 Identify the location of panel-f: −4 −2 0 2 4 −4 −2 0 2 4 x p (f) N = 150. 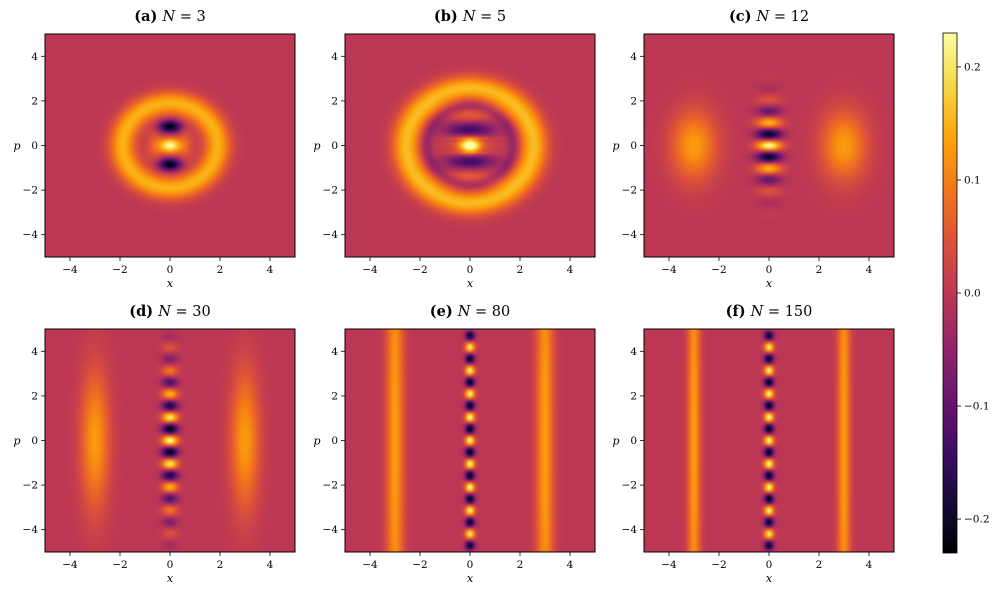
(753, 444).